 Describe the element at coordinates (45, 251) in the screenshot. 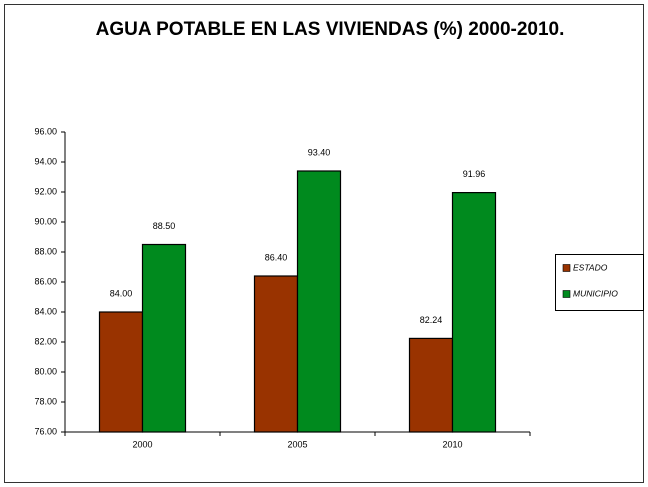

I see `y-tick-label: 88.00` at that location.